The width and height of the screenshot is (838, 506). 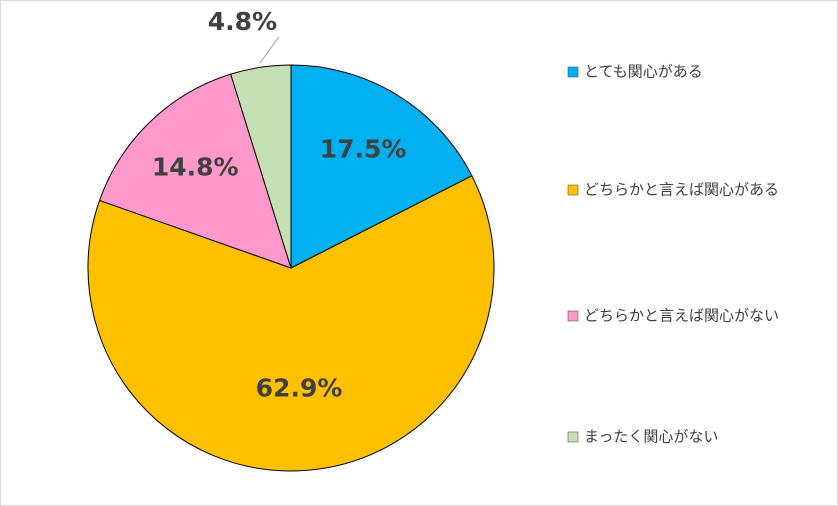 I want to click on value-label: 17.5%, so click(x=363, y=148).